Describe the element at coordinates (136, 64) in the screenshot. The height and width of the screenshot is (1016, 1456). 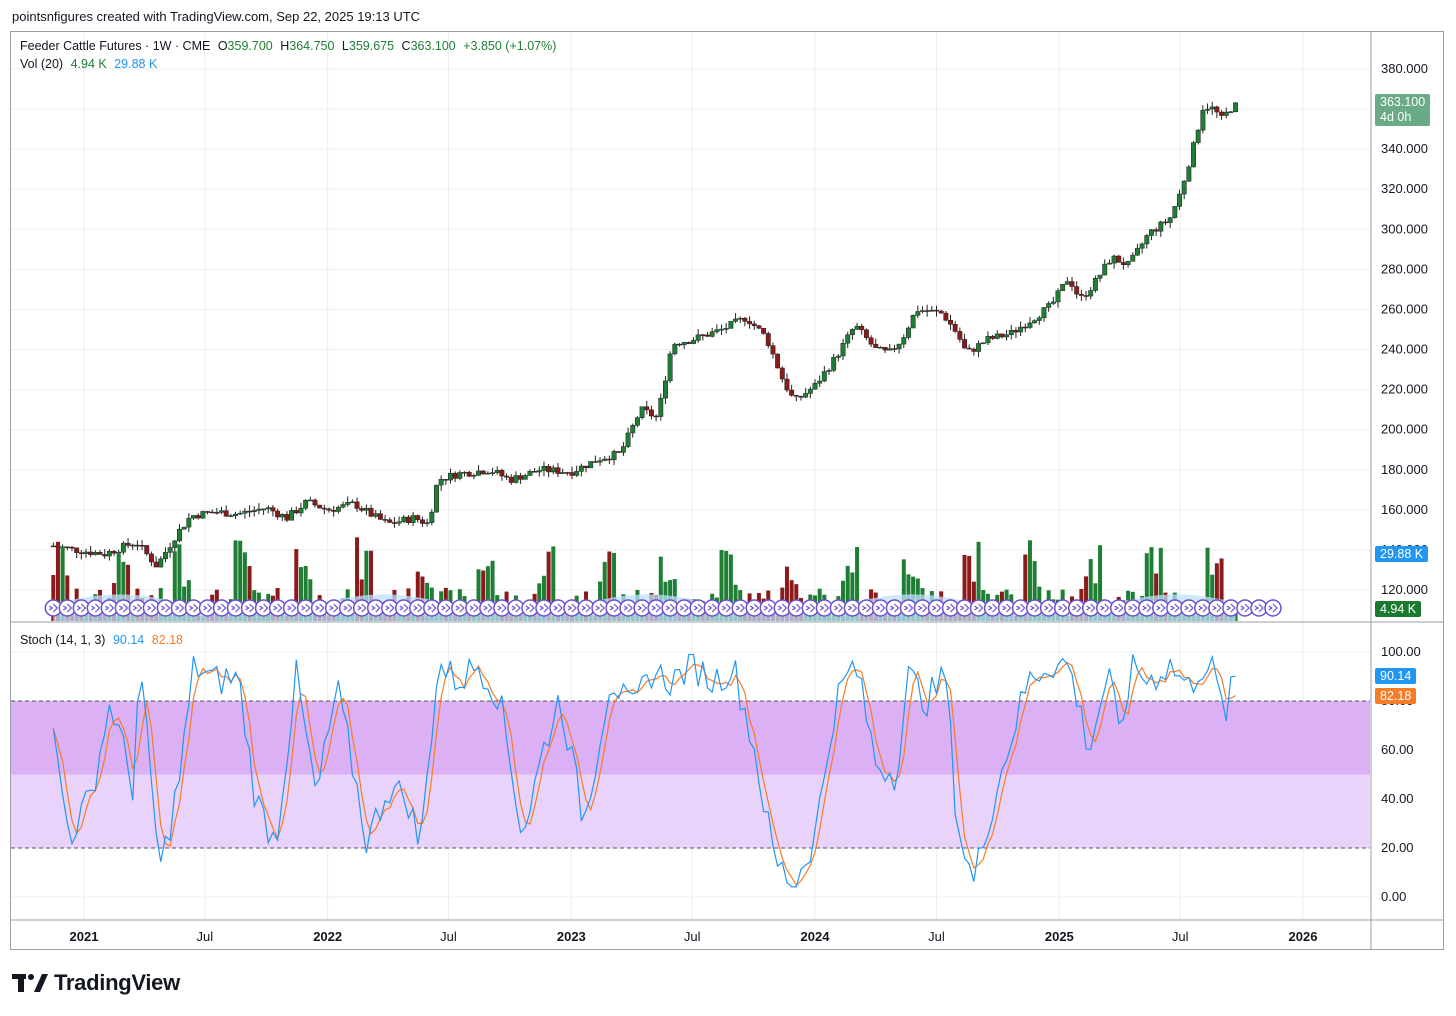
I see `volume-ma-value: 29.88 K` at that location.